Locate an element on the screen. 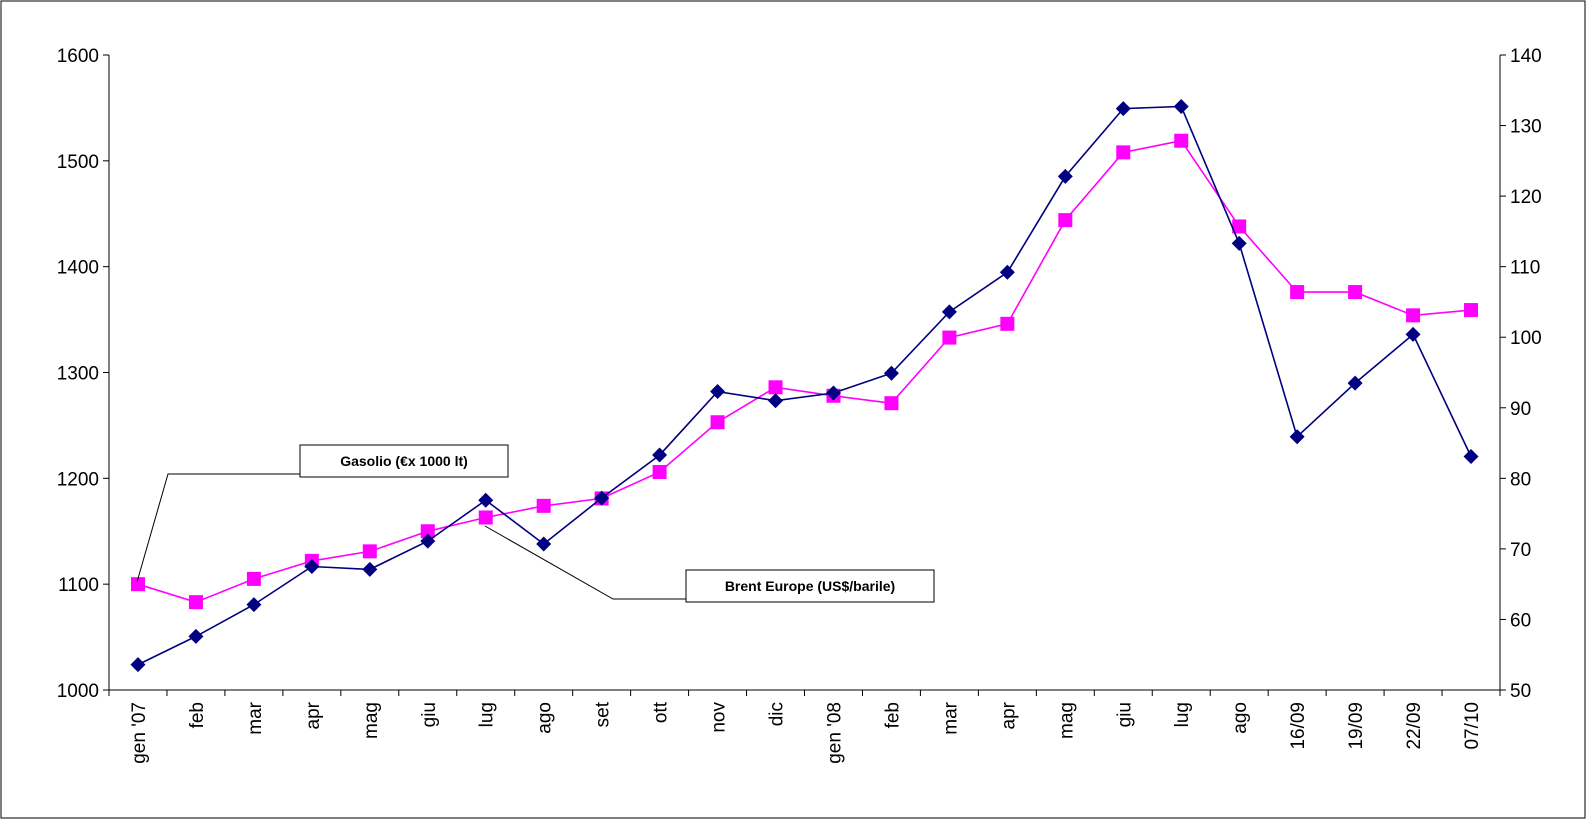  x-axis-tick-label: gen '07 is located at coordinates (139, 733).